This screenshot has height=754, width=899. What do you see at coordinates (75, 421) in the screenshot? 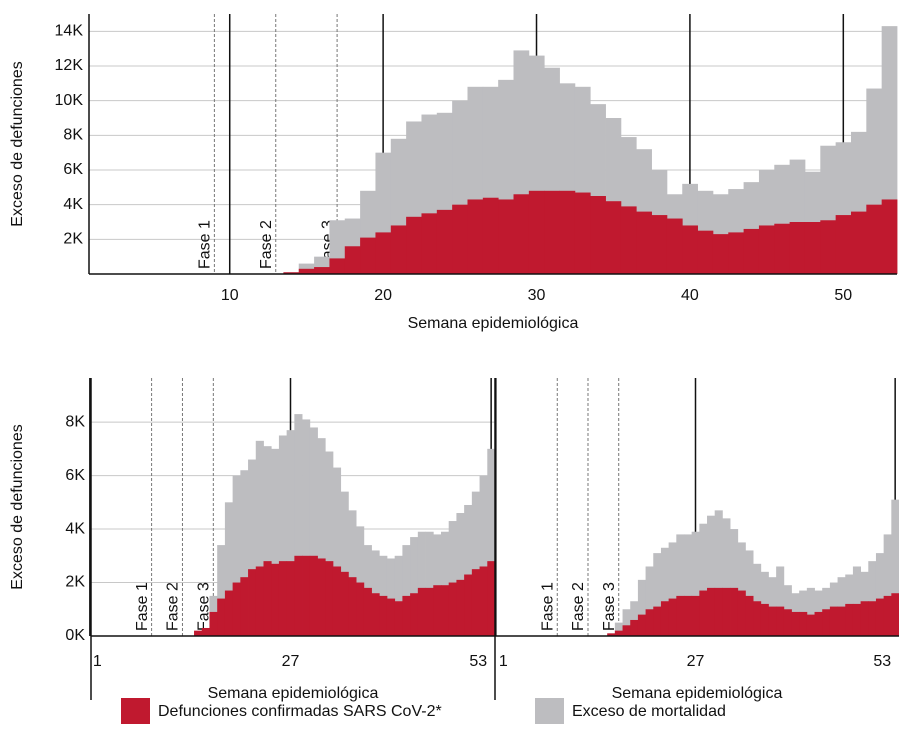
I see `y-tick-label: 8K` at bounding box center [75, 421].